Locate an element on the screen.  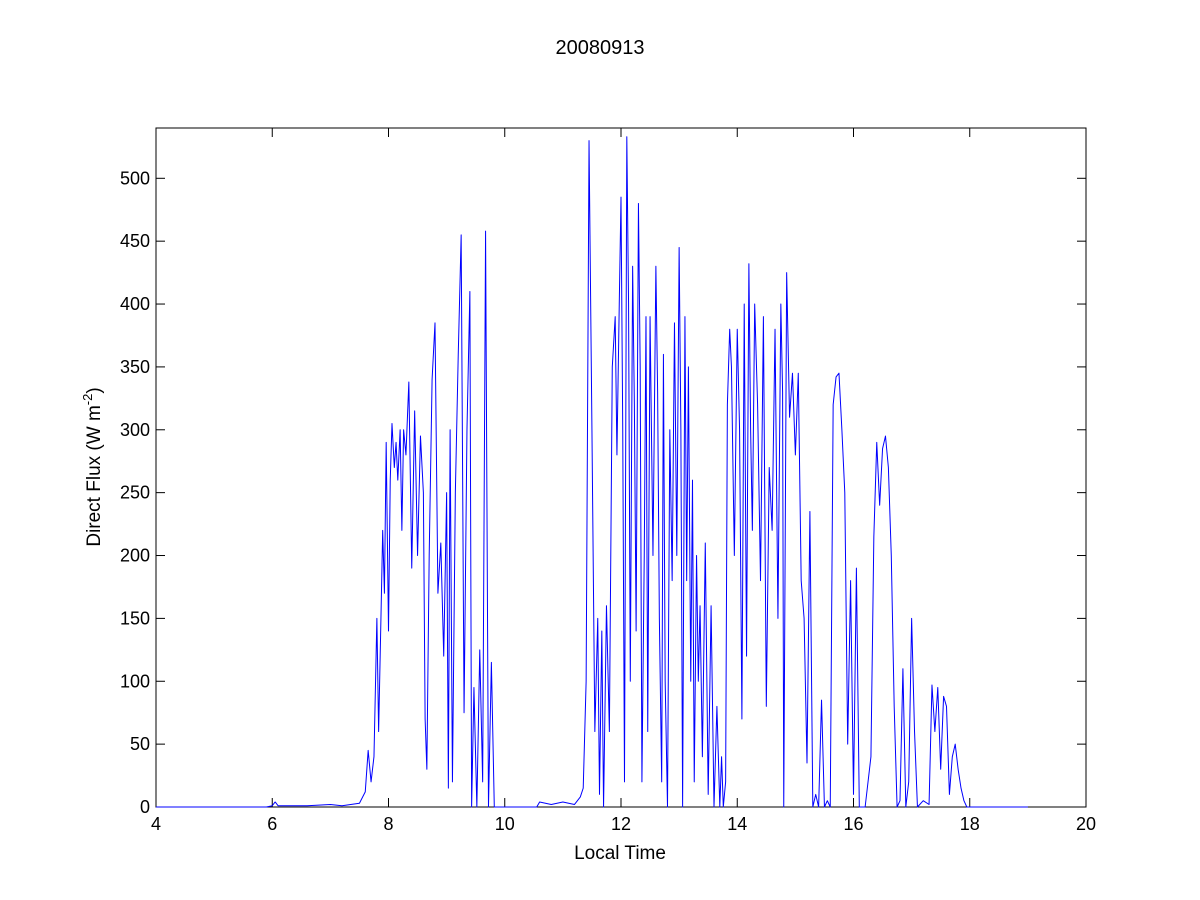
x-tick-label: 18 is located at coordinates (970, 824).